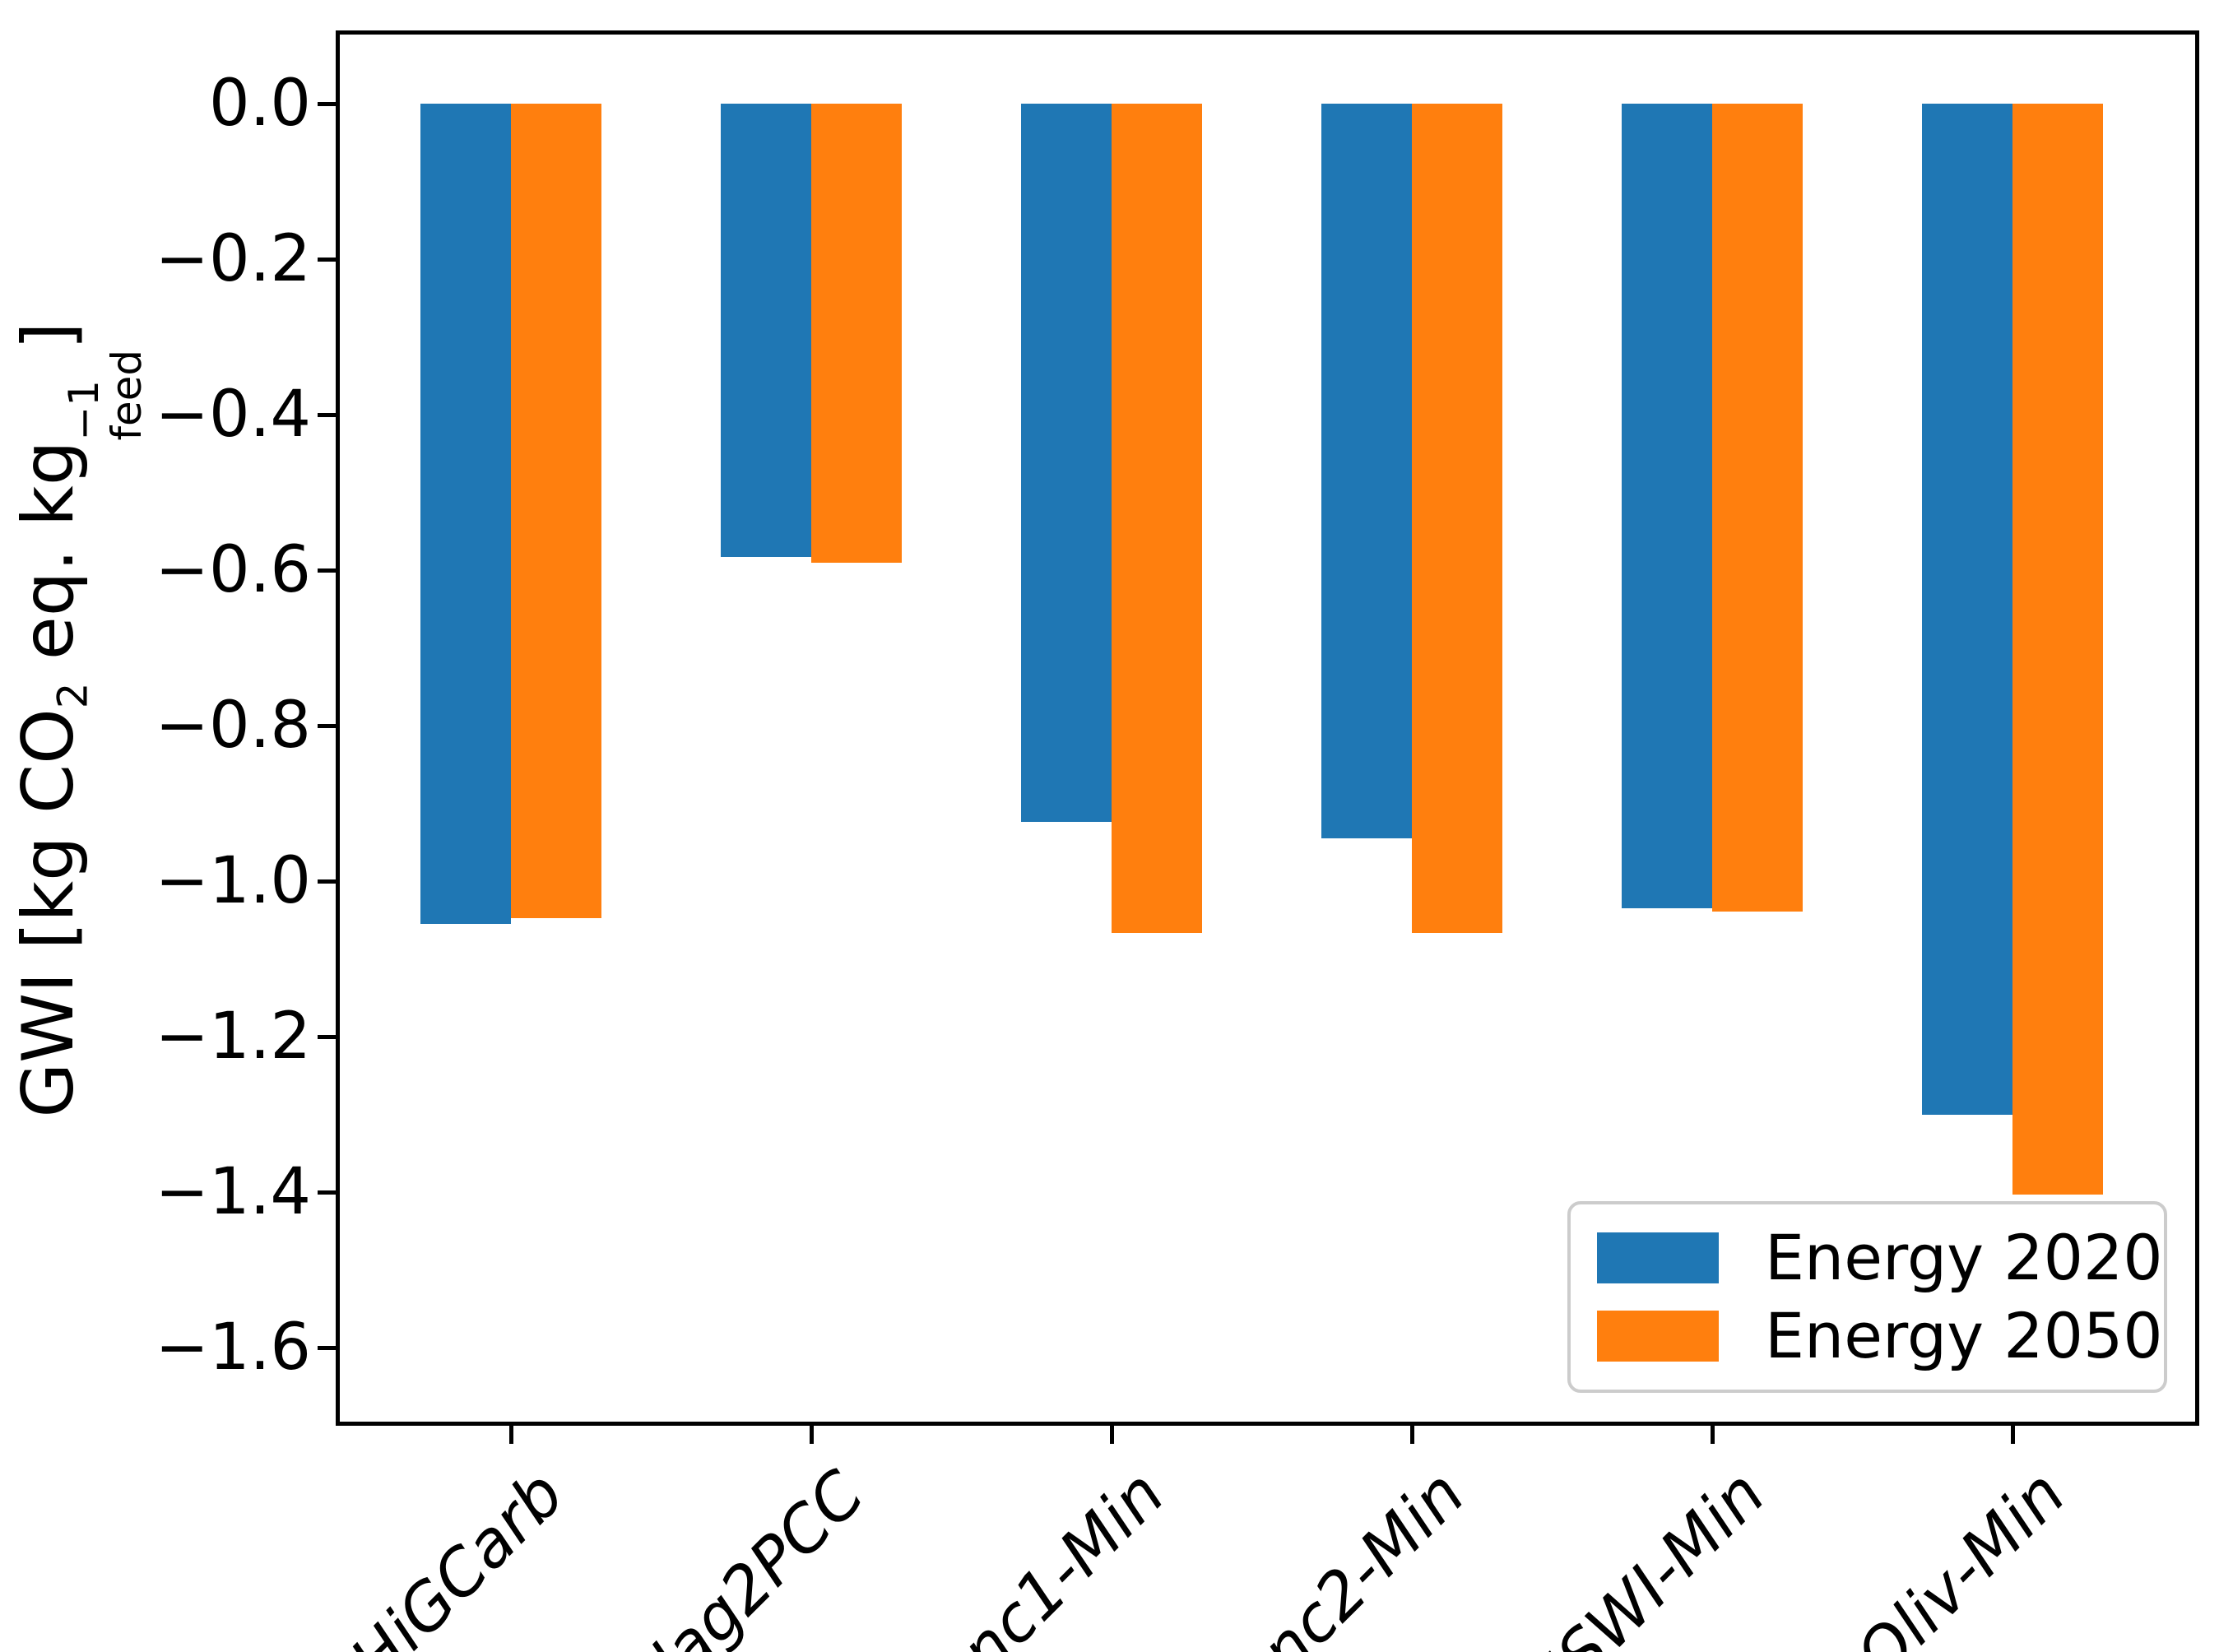 The width and height of the screenshot is (2219, 1652). I want to click on bar-energy-2050-higcarb, so click(556, 512).